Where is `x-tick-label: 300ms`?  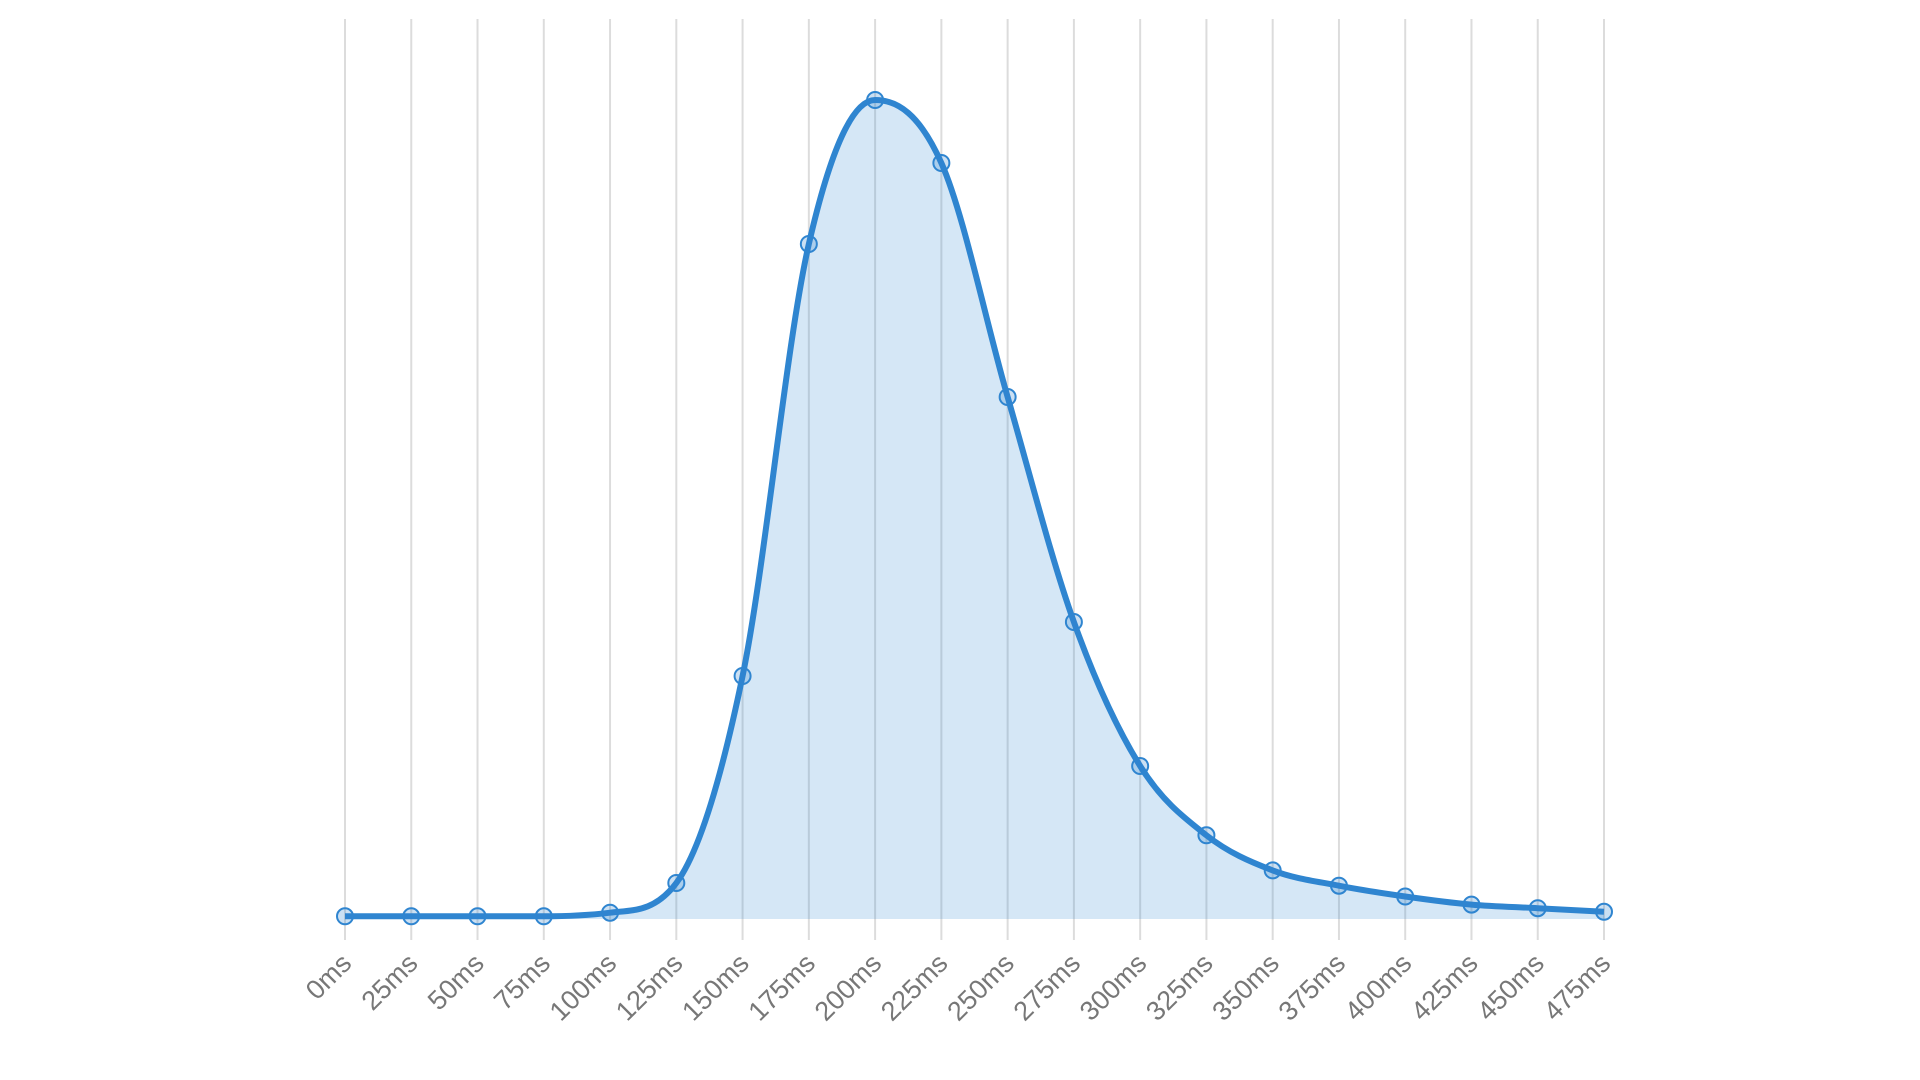 x-tick-label: 300ms is located at coordinates (1113, 987).